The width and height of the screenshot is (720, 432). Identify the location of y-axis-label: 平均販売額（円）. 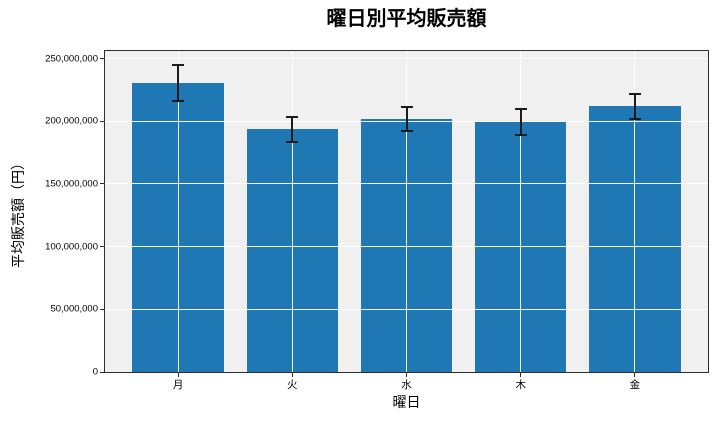
(18, 211).